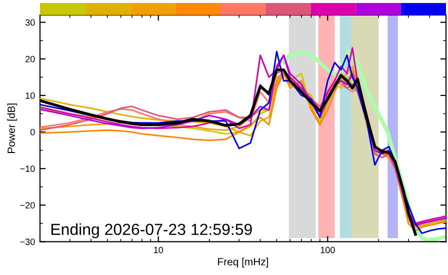 The width and height of the screenshot is (448, 275). Describe the element at coordinates (327, 250) in the screenshot. I see `x-tick-label: 100` at that location.